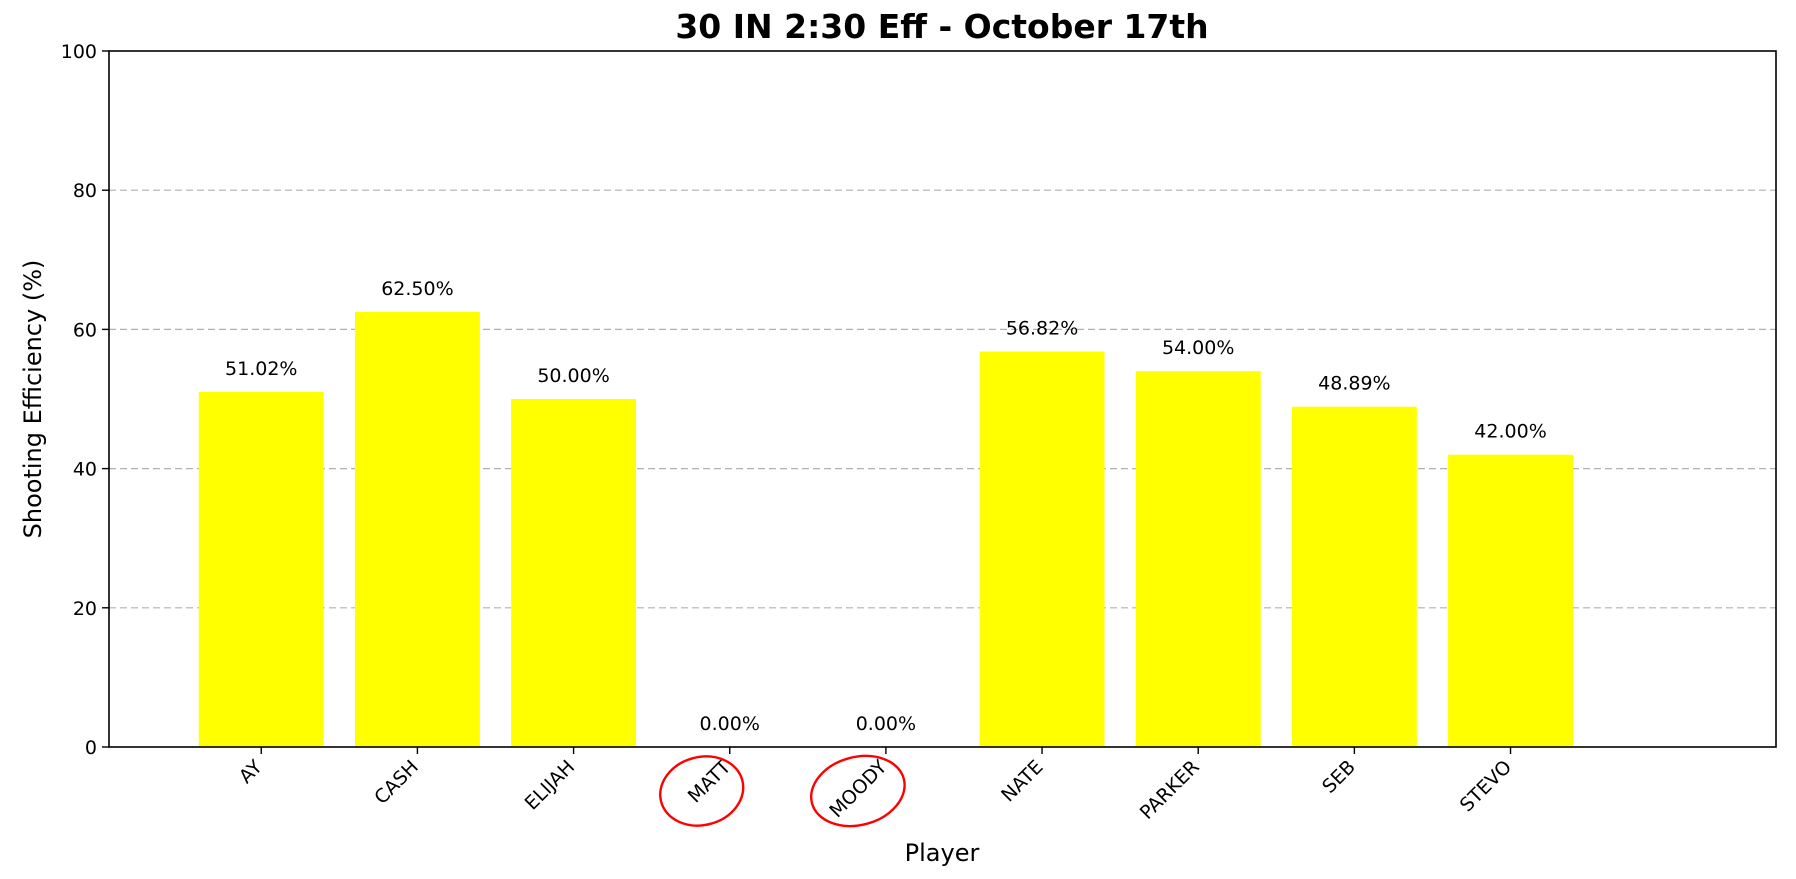 The width and height of the screenshot is (1796, 879). Describe the element at coordinates (417, 529) in the screenshot. I see `bar-cash` at that location.